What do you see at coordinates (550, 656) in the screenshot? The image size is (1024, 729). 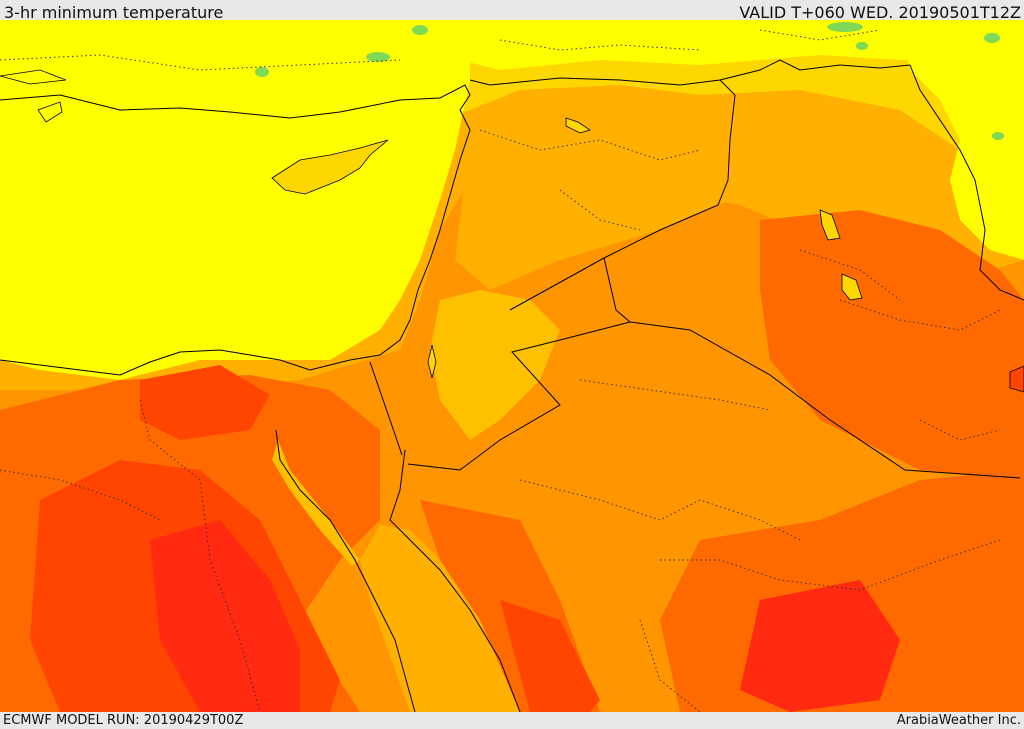 I see `red-zone-saudi-west` at bounding box center [550, 656].